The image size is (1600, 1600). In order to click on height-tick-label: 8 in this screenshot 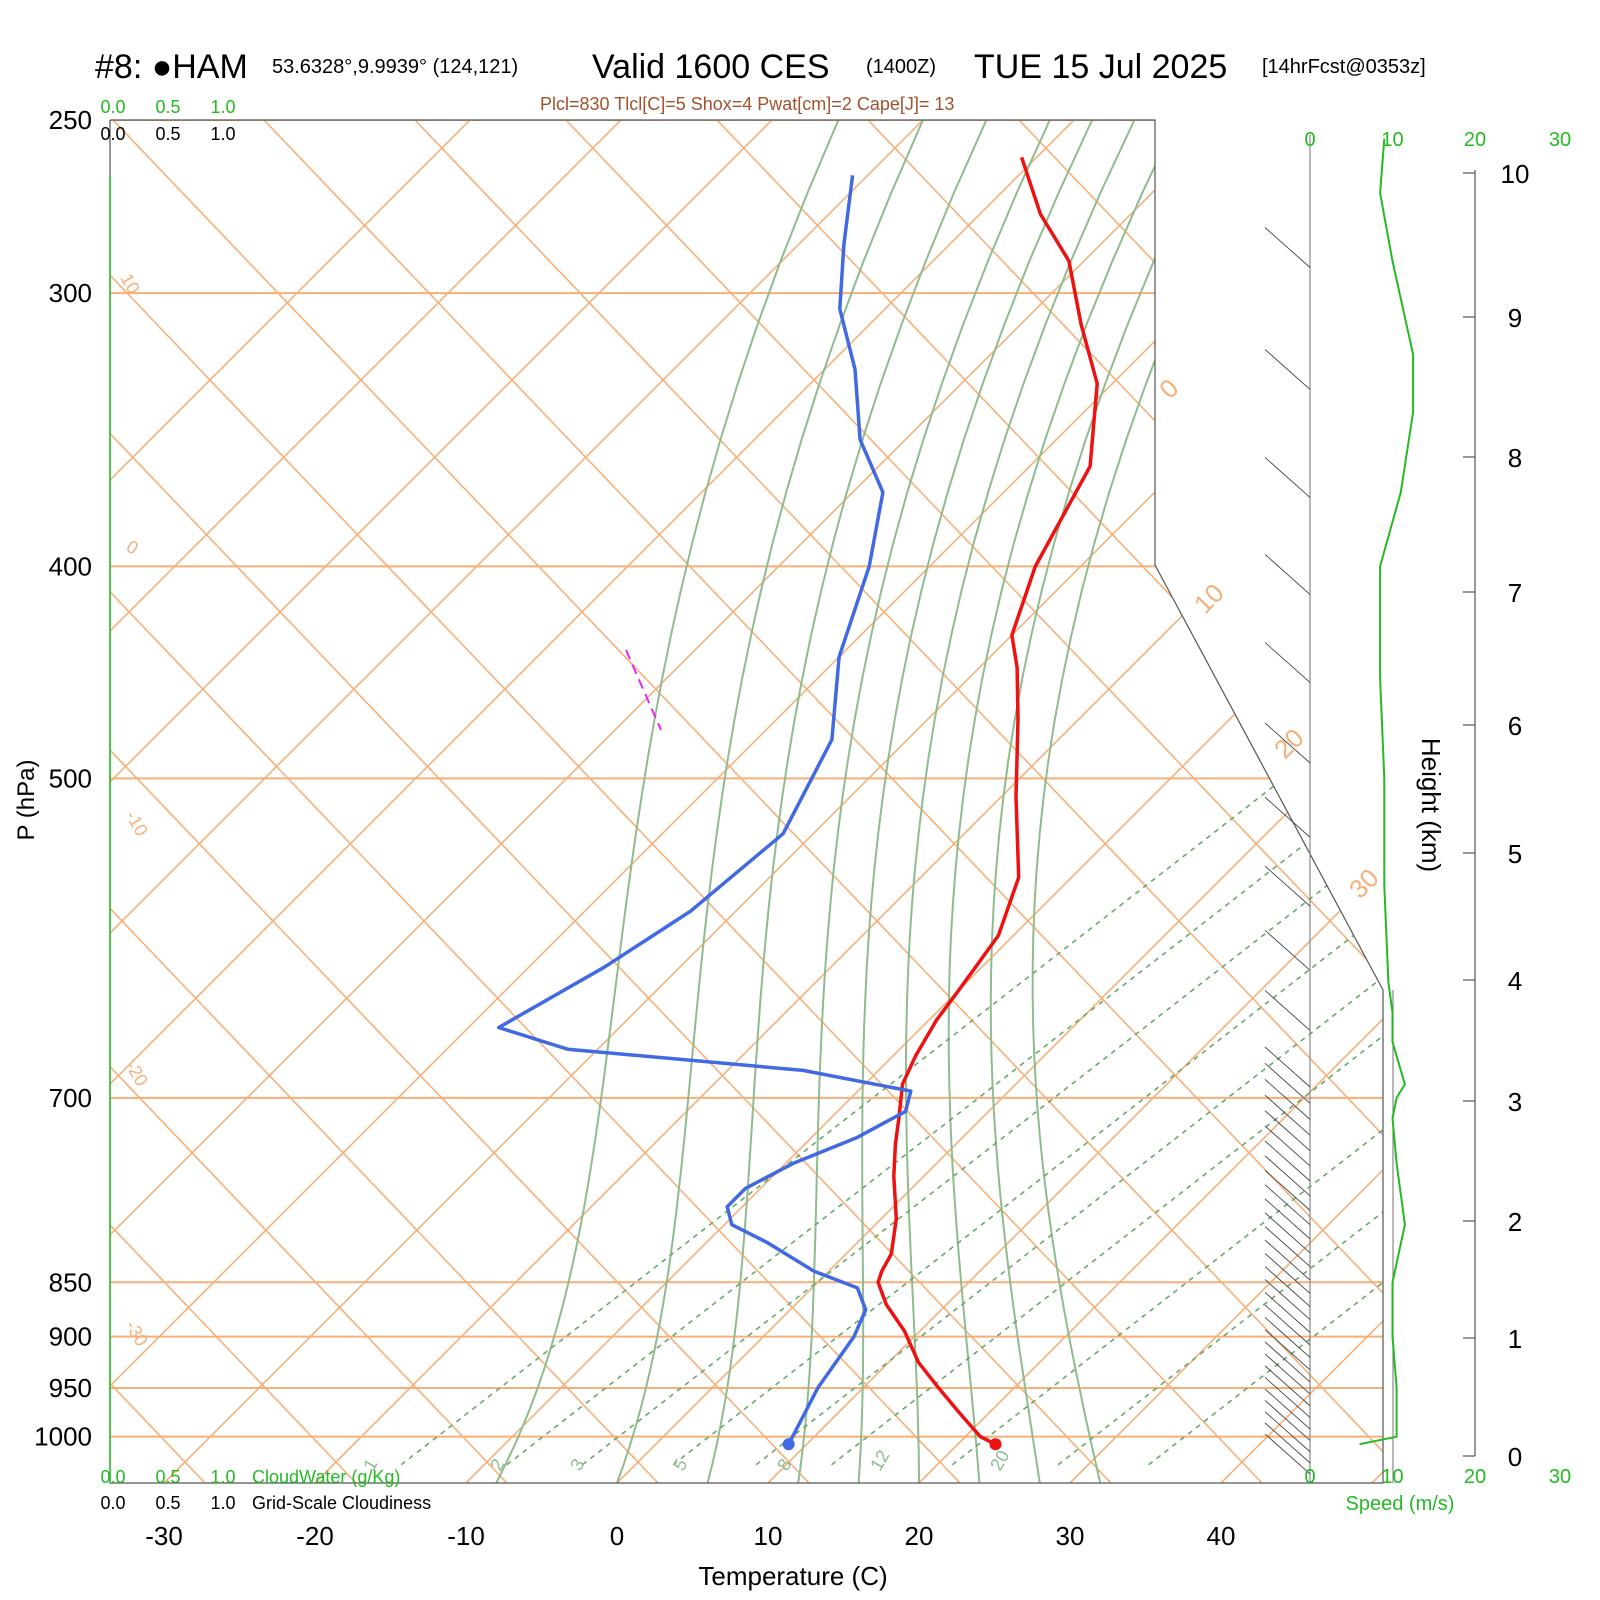, I will do `click(1515, 458)`.